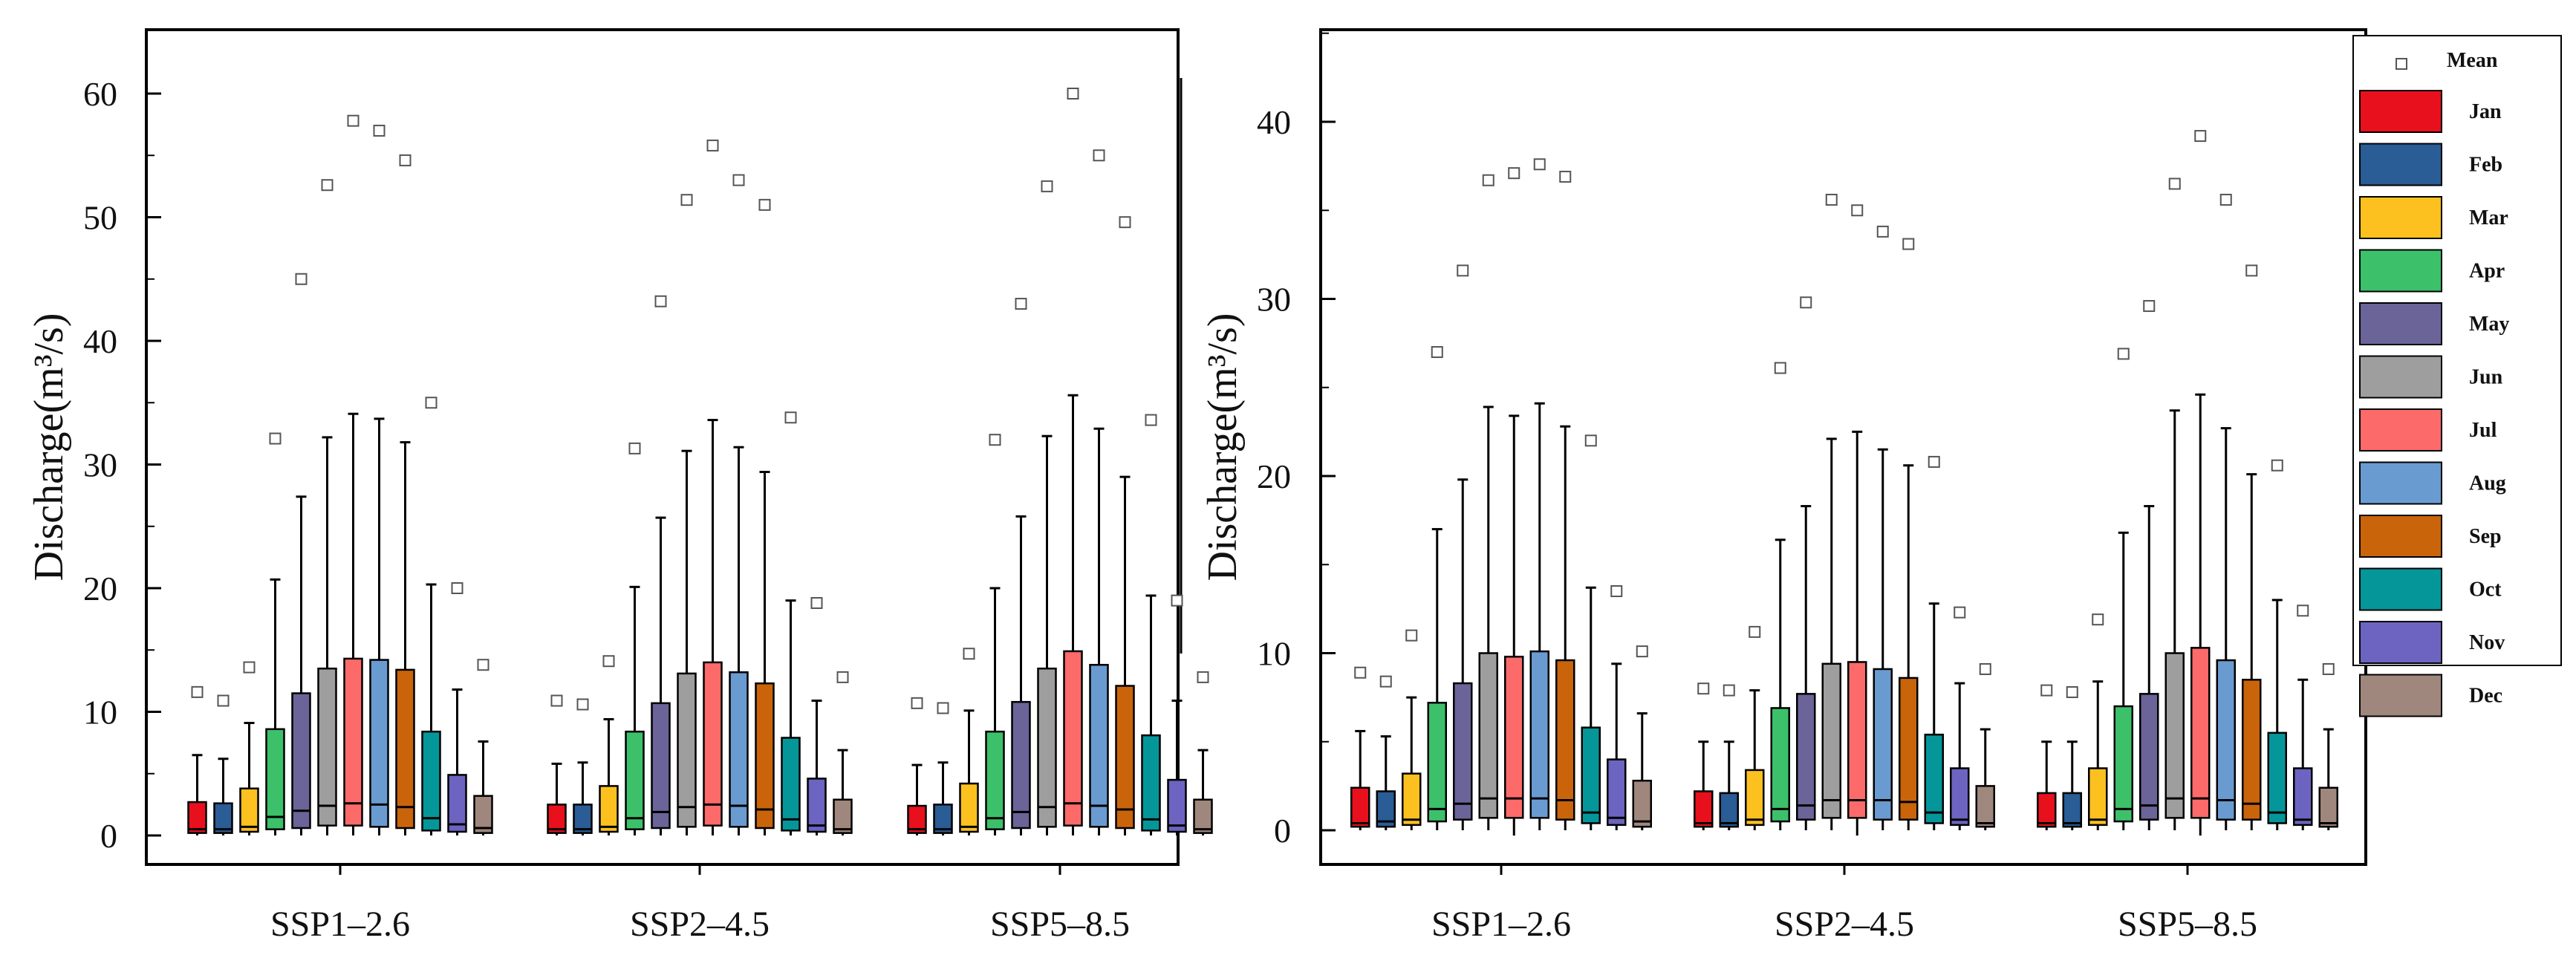 Image resolution: width=2576 pixels, height=958 pixels. What do you see at coordinates (2400, 111) in the screenshot?
I see `legend-swatch-jan` at bounding box center [2400, 111].